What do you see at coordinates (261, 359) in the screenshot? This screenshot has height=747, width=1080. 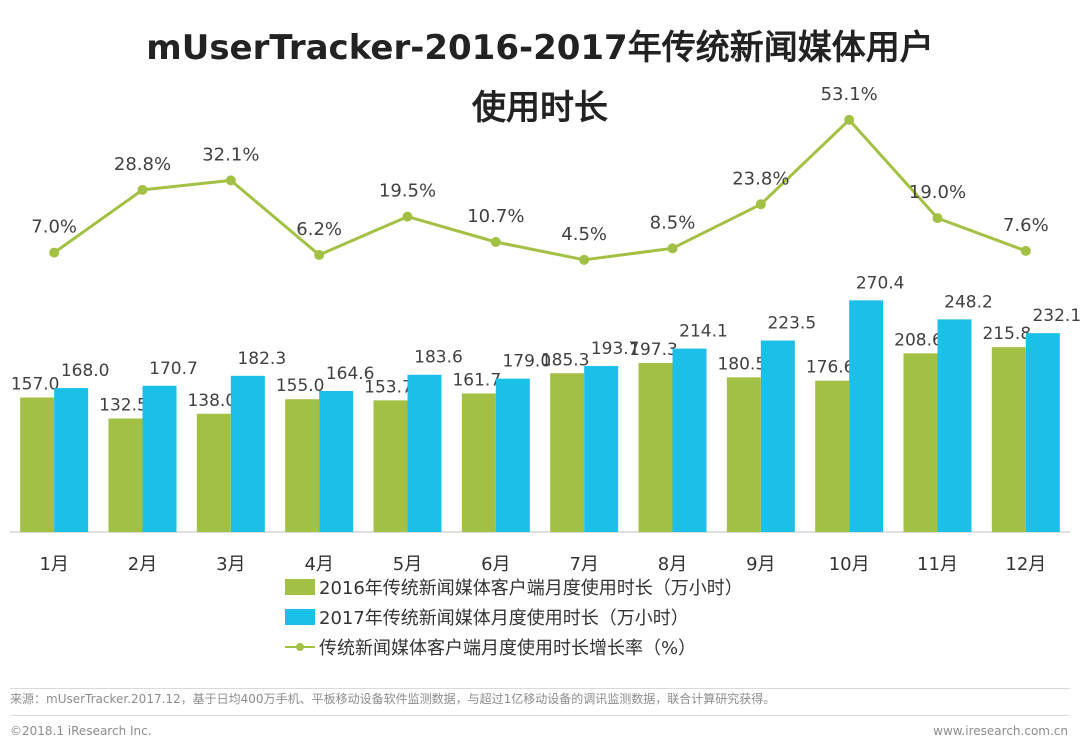 I see `label-2017-3: 182.3` at bounding box center [261, 359].